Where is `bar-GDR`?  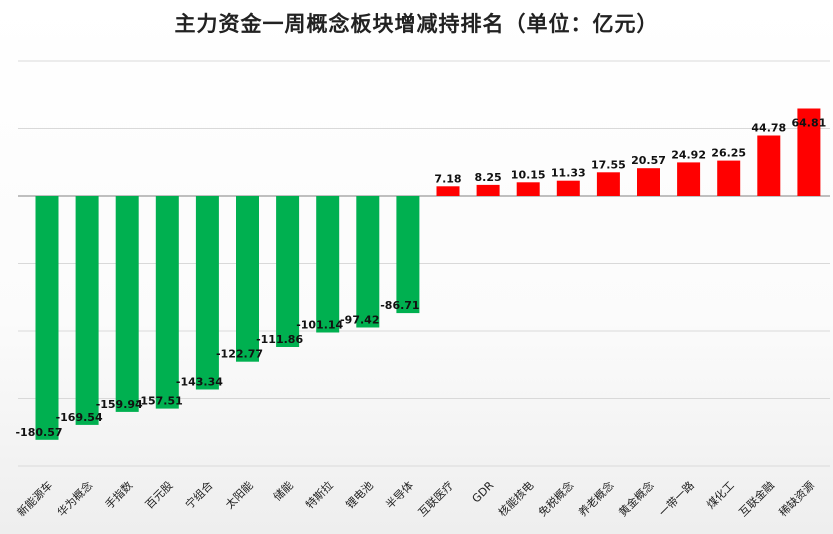 bar-GDR is located at coordinates (488, 190).